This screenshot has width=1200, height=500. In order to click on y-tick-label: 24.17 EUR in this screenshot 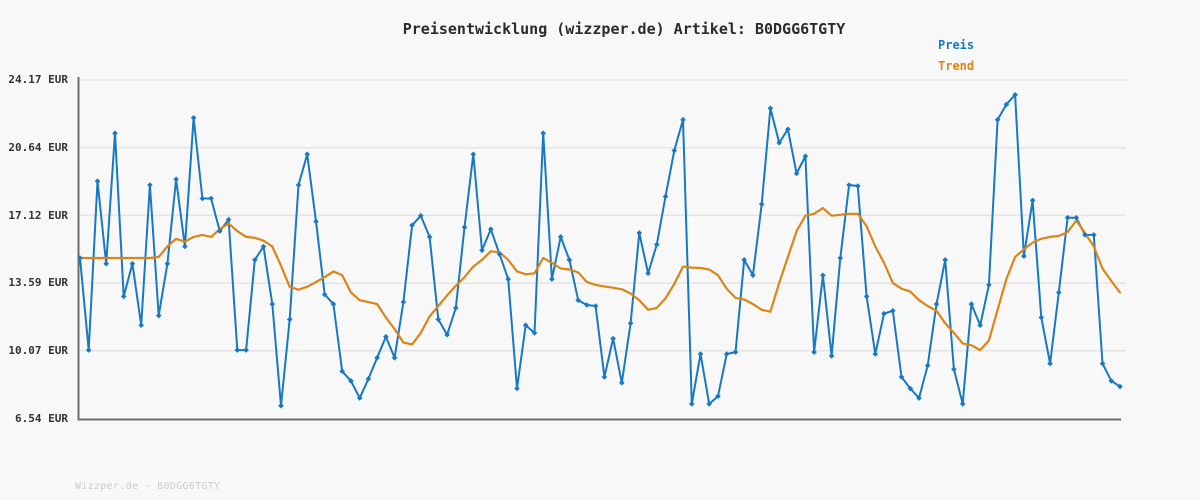, I will do `click(38, 79)`.